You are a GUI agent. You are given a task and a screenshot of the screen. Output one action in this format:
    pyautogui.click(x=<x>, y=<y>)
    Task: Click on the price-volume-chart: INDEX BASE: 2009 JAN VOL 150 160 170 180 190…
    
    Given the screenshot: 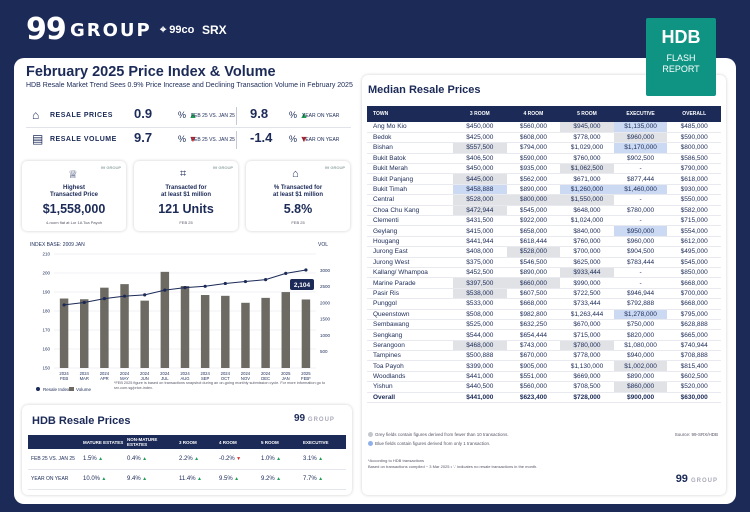 What is the action you would take?
    pyautogui.click(x=188, y=320)
    